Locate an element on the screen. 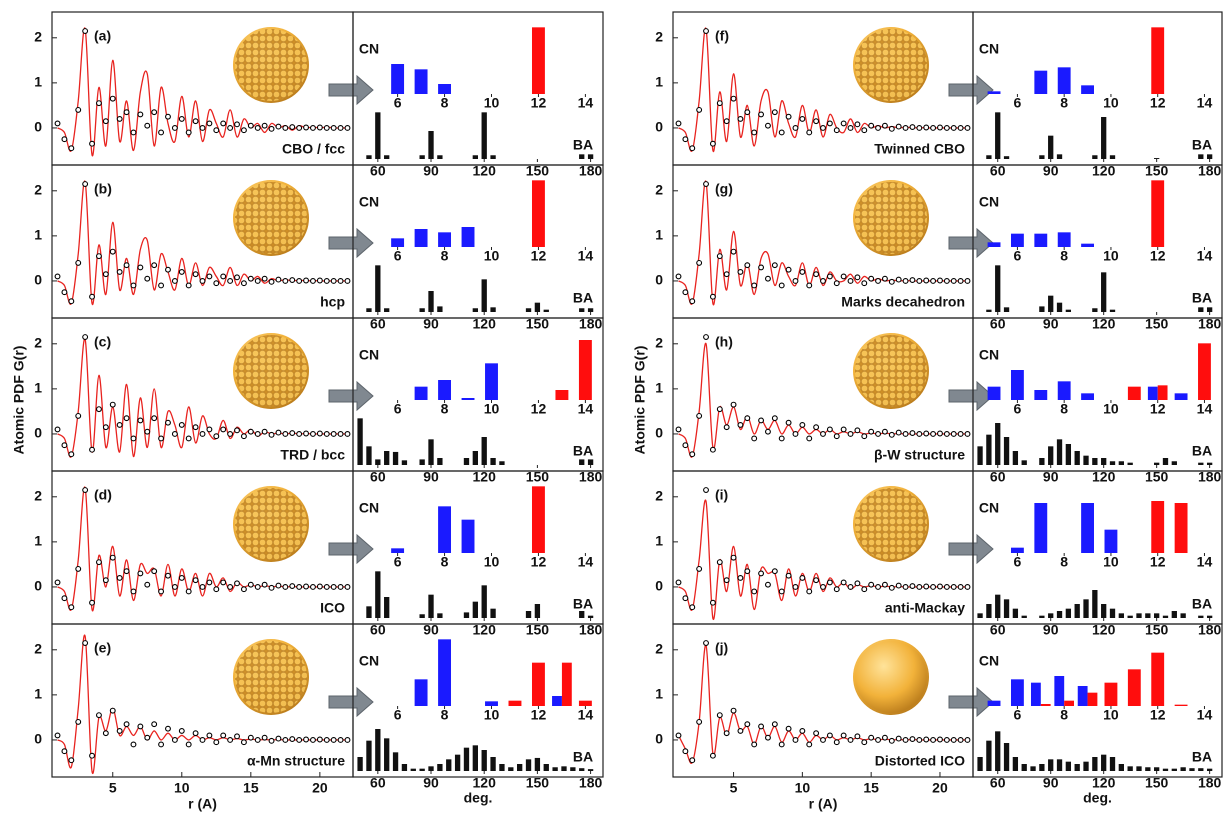  x-tick-label: 14 is located at coordinates (586, 103).